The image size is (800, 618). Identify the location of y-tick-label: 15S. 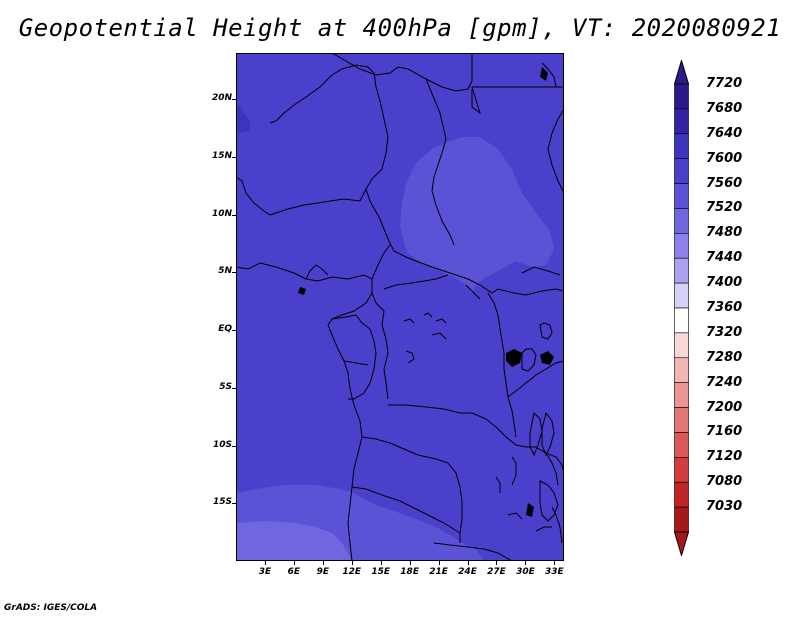
(222, 502).